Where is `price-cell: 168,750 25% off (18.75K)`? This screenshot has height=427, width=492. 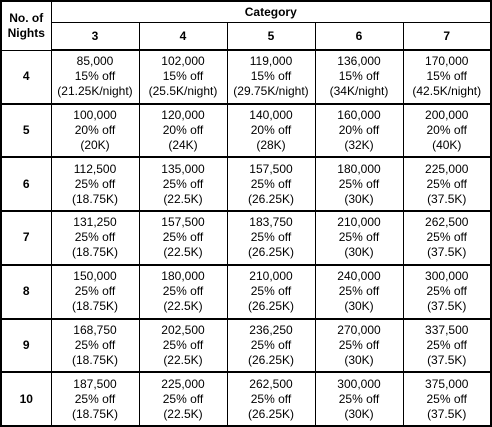 price-cell: 168,750 25% off (18.75K) is located at coordinates (95, 346).